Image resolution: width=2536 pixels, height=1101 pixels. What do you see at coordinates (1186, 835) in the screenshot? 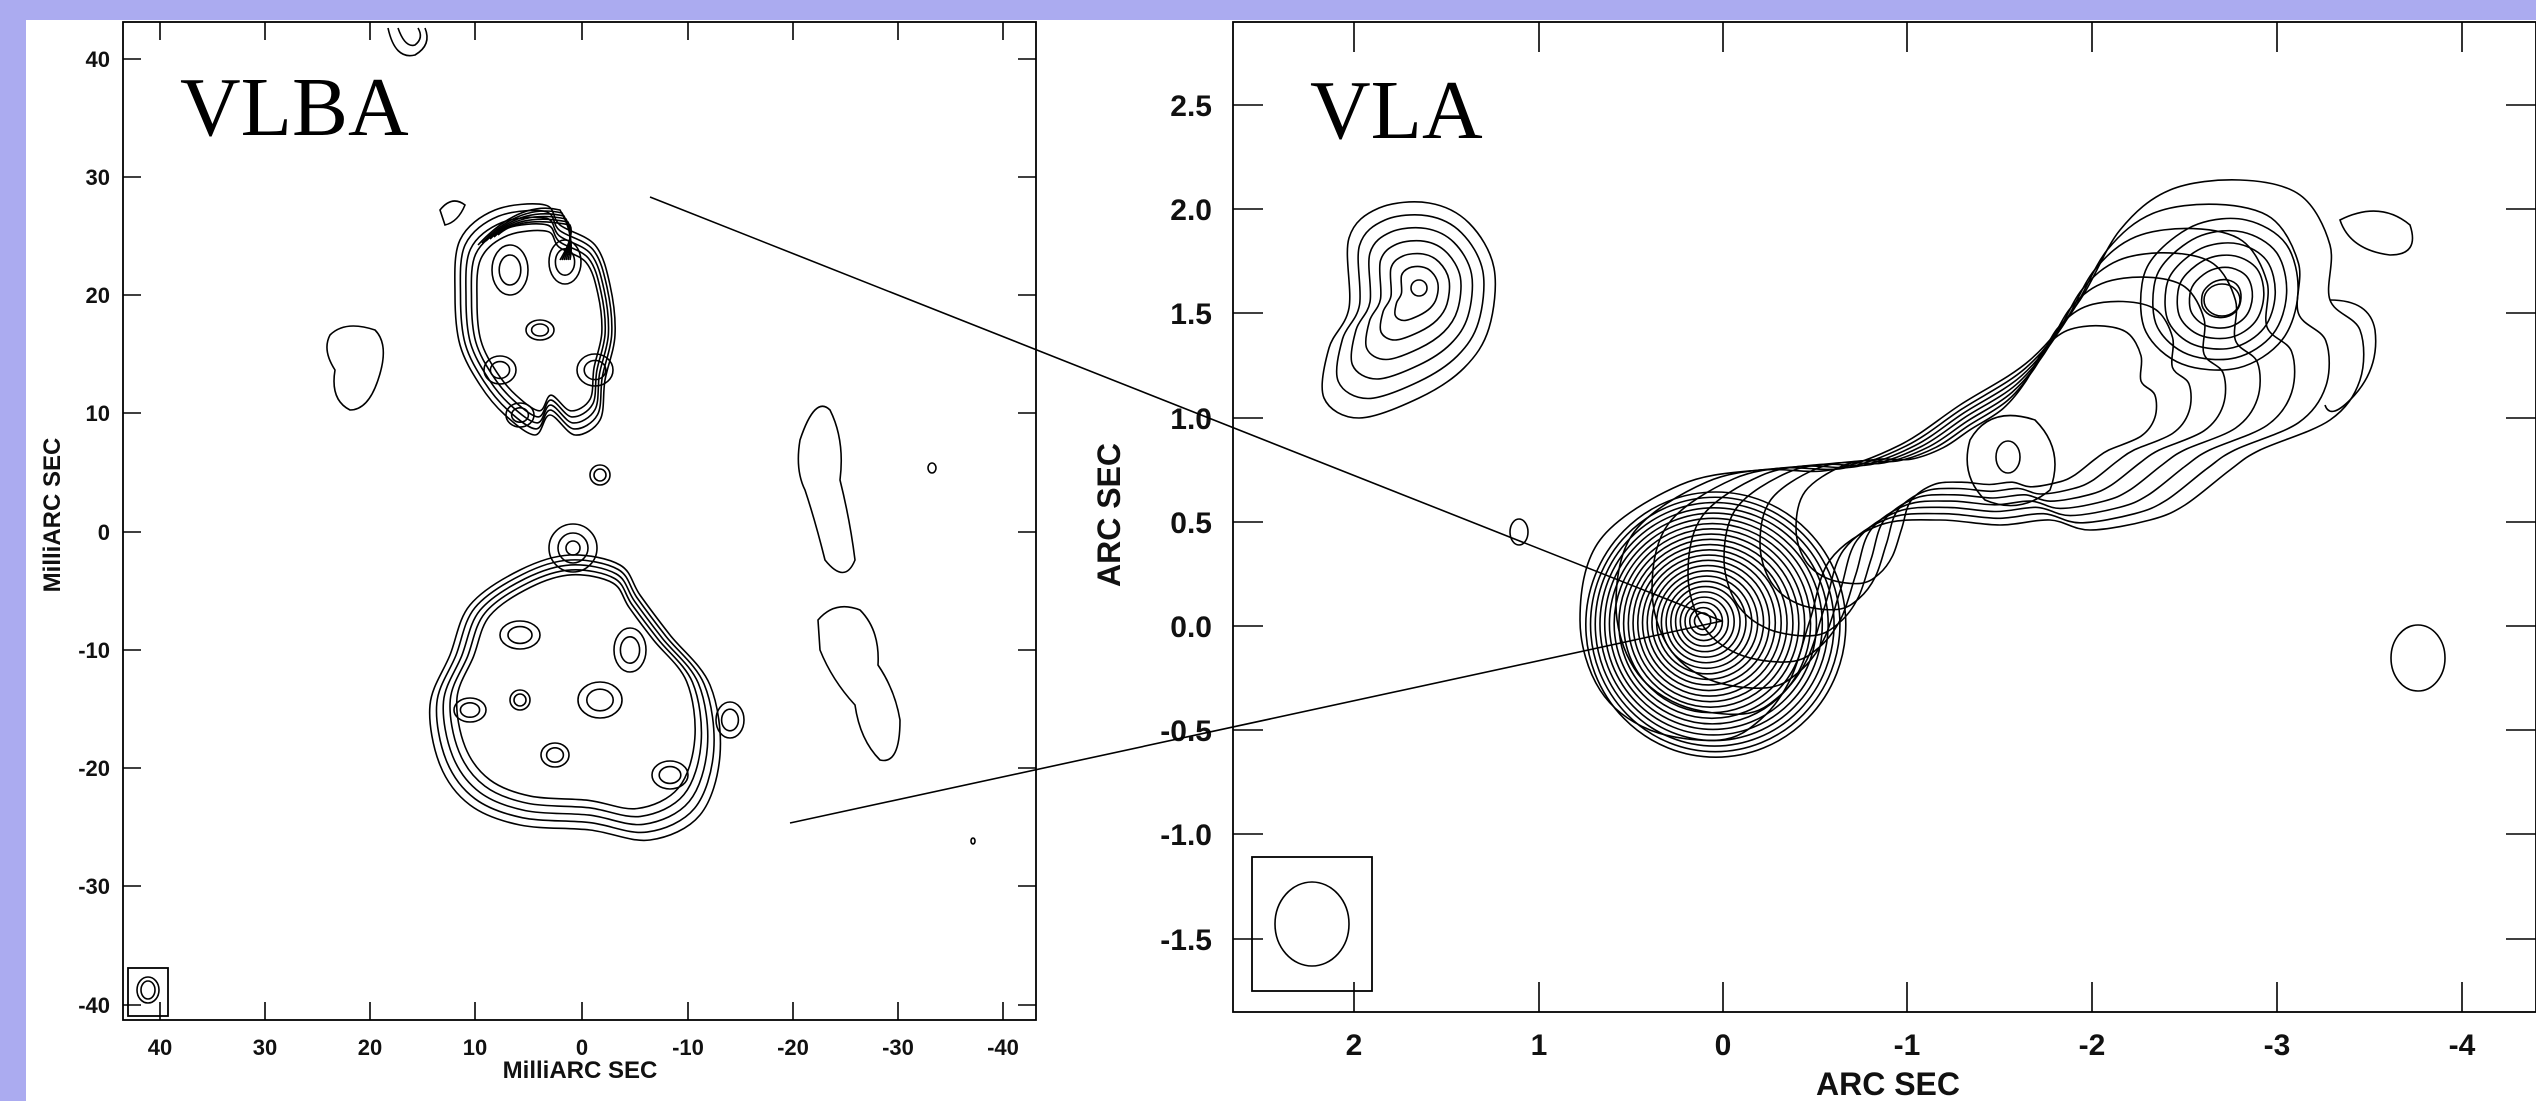
I see `vla-y-tick-label: -1.0` at bounding box center [1186, 835].